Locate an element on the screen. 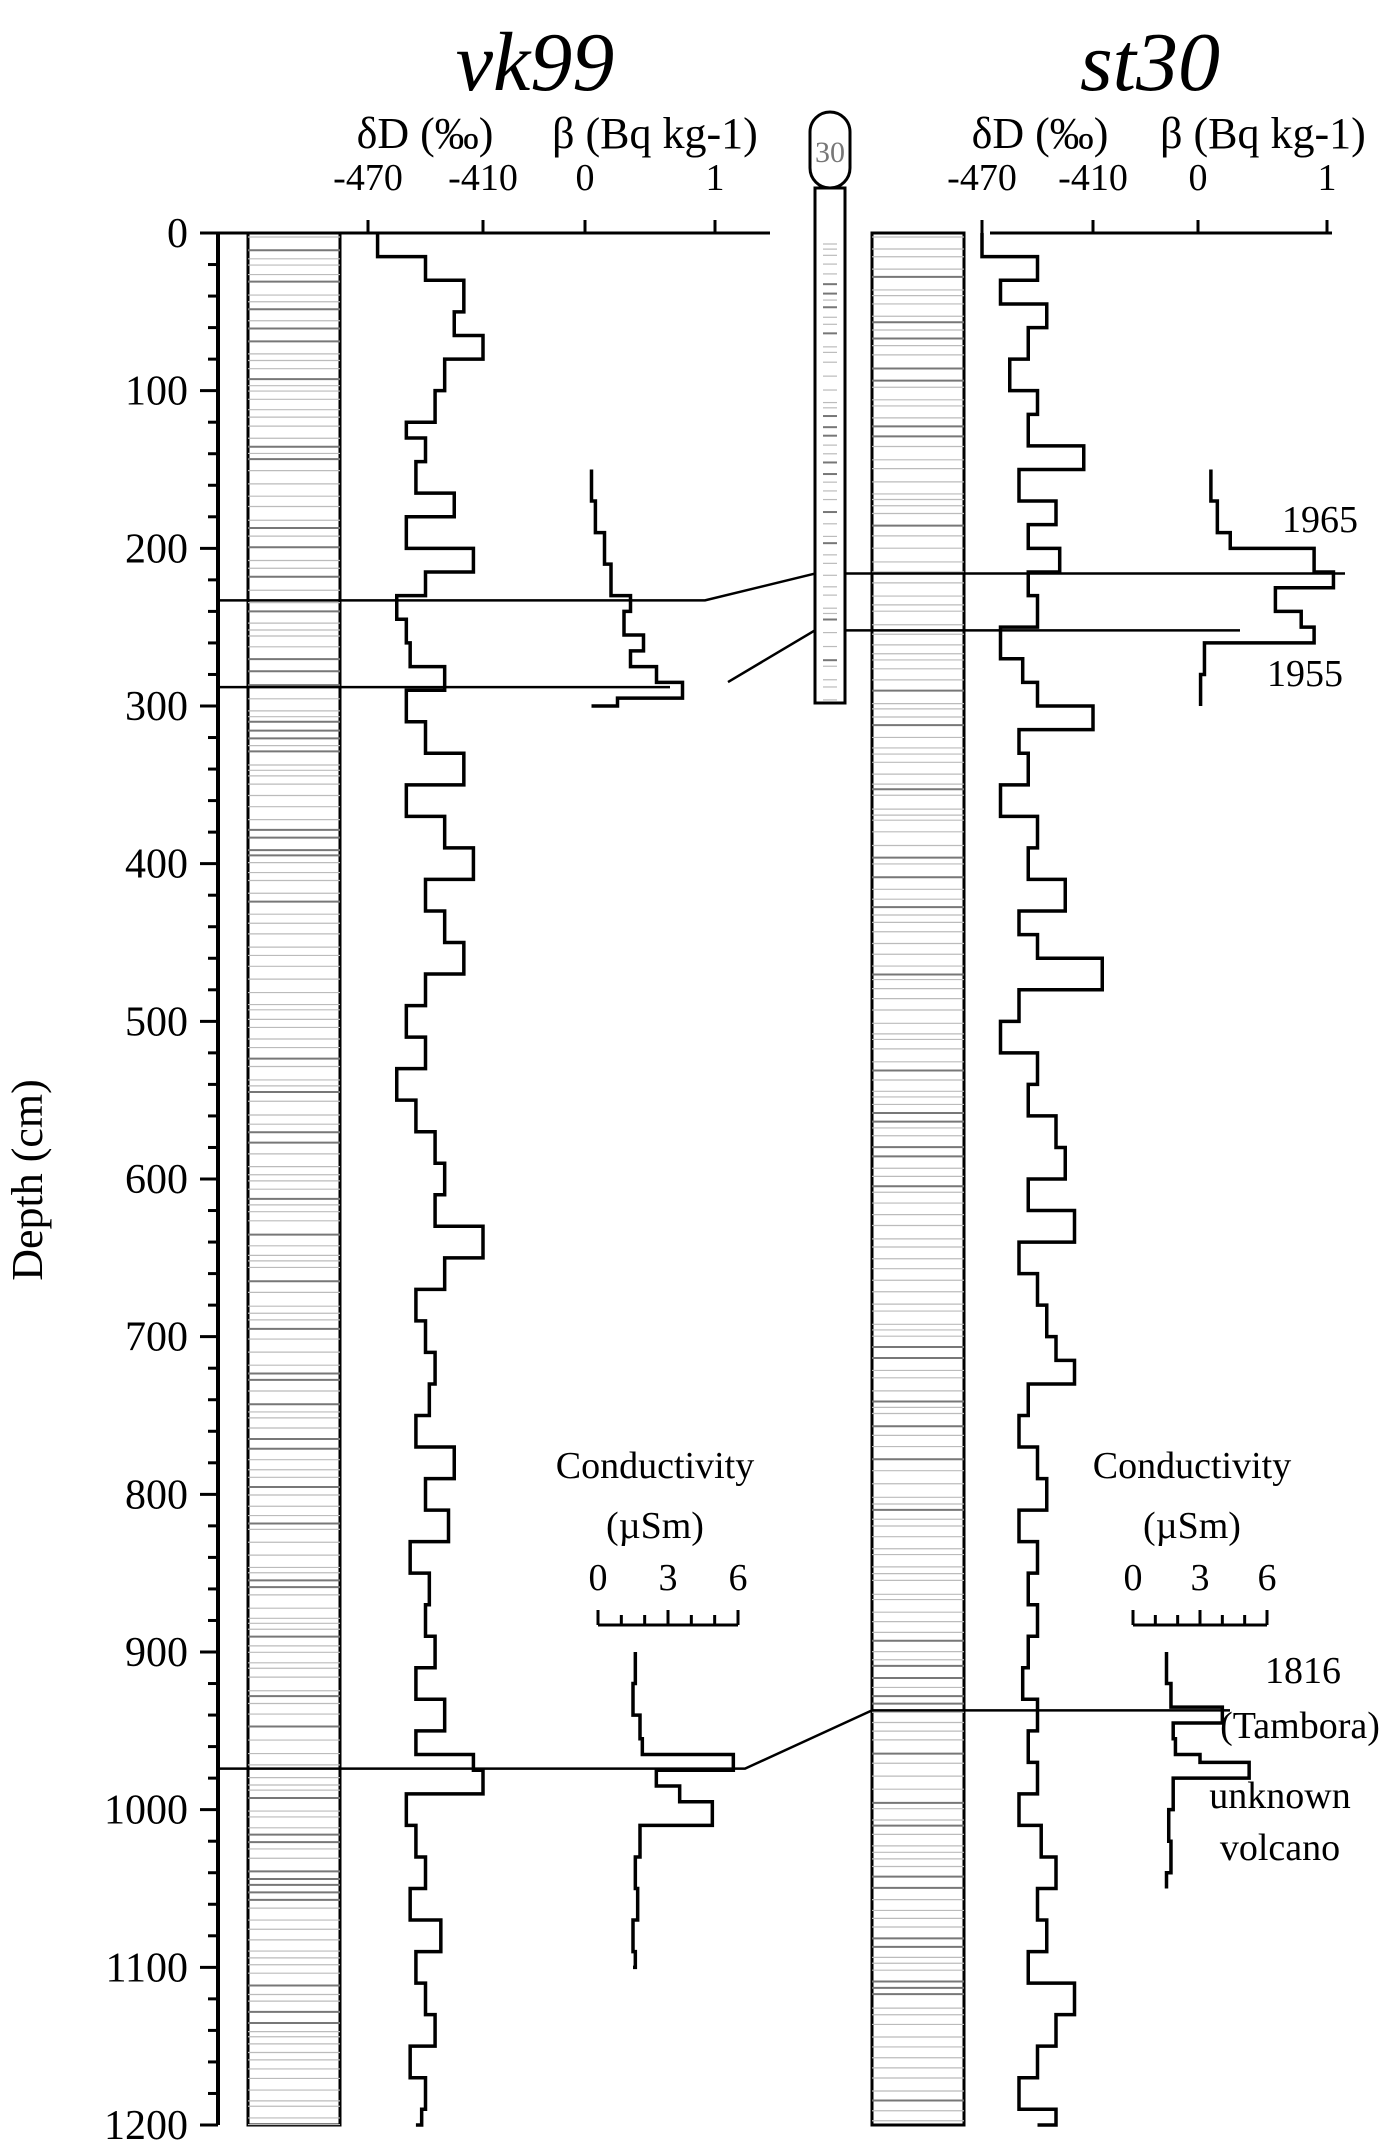  conductivity-axes is located at coordinates (932, 1618).